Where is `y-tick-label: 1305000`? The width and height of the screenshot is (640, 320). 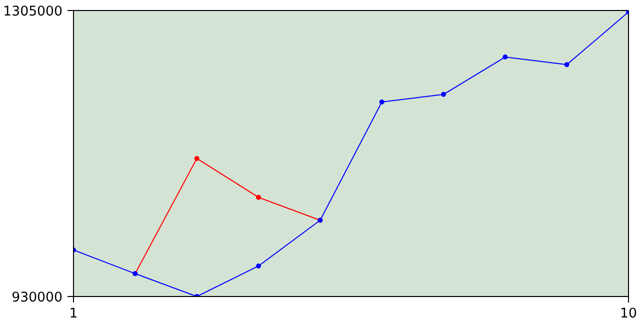 y-tick-label: 1305000 is located at coordinates (32, 12).